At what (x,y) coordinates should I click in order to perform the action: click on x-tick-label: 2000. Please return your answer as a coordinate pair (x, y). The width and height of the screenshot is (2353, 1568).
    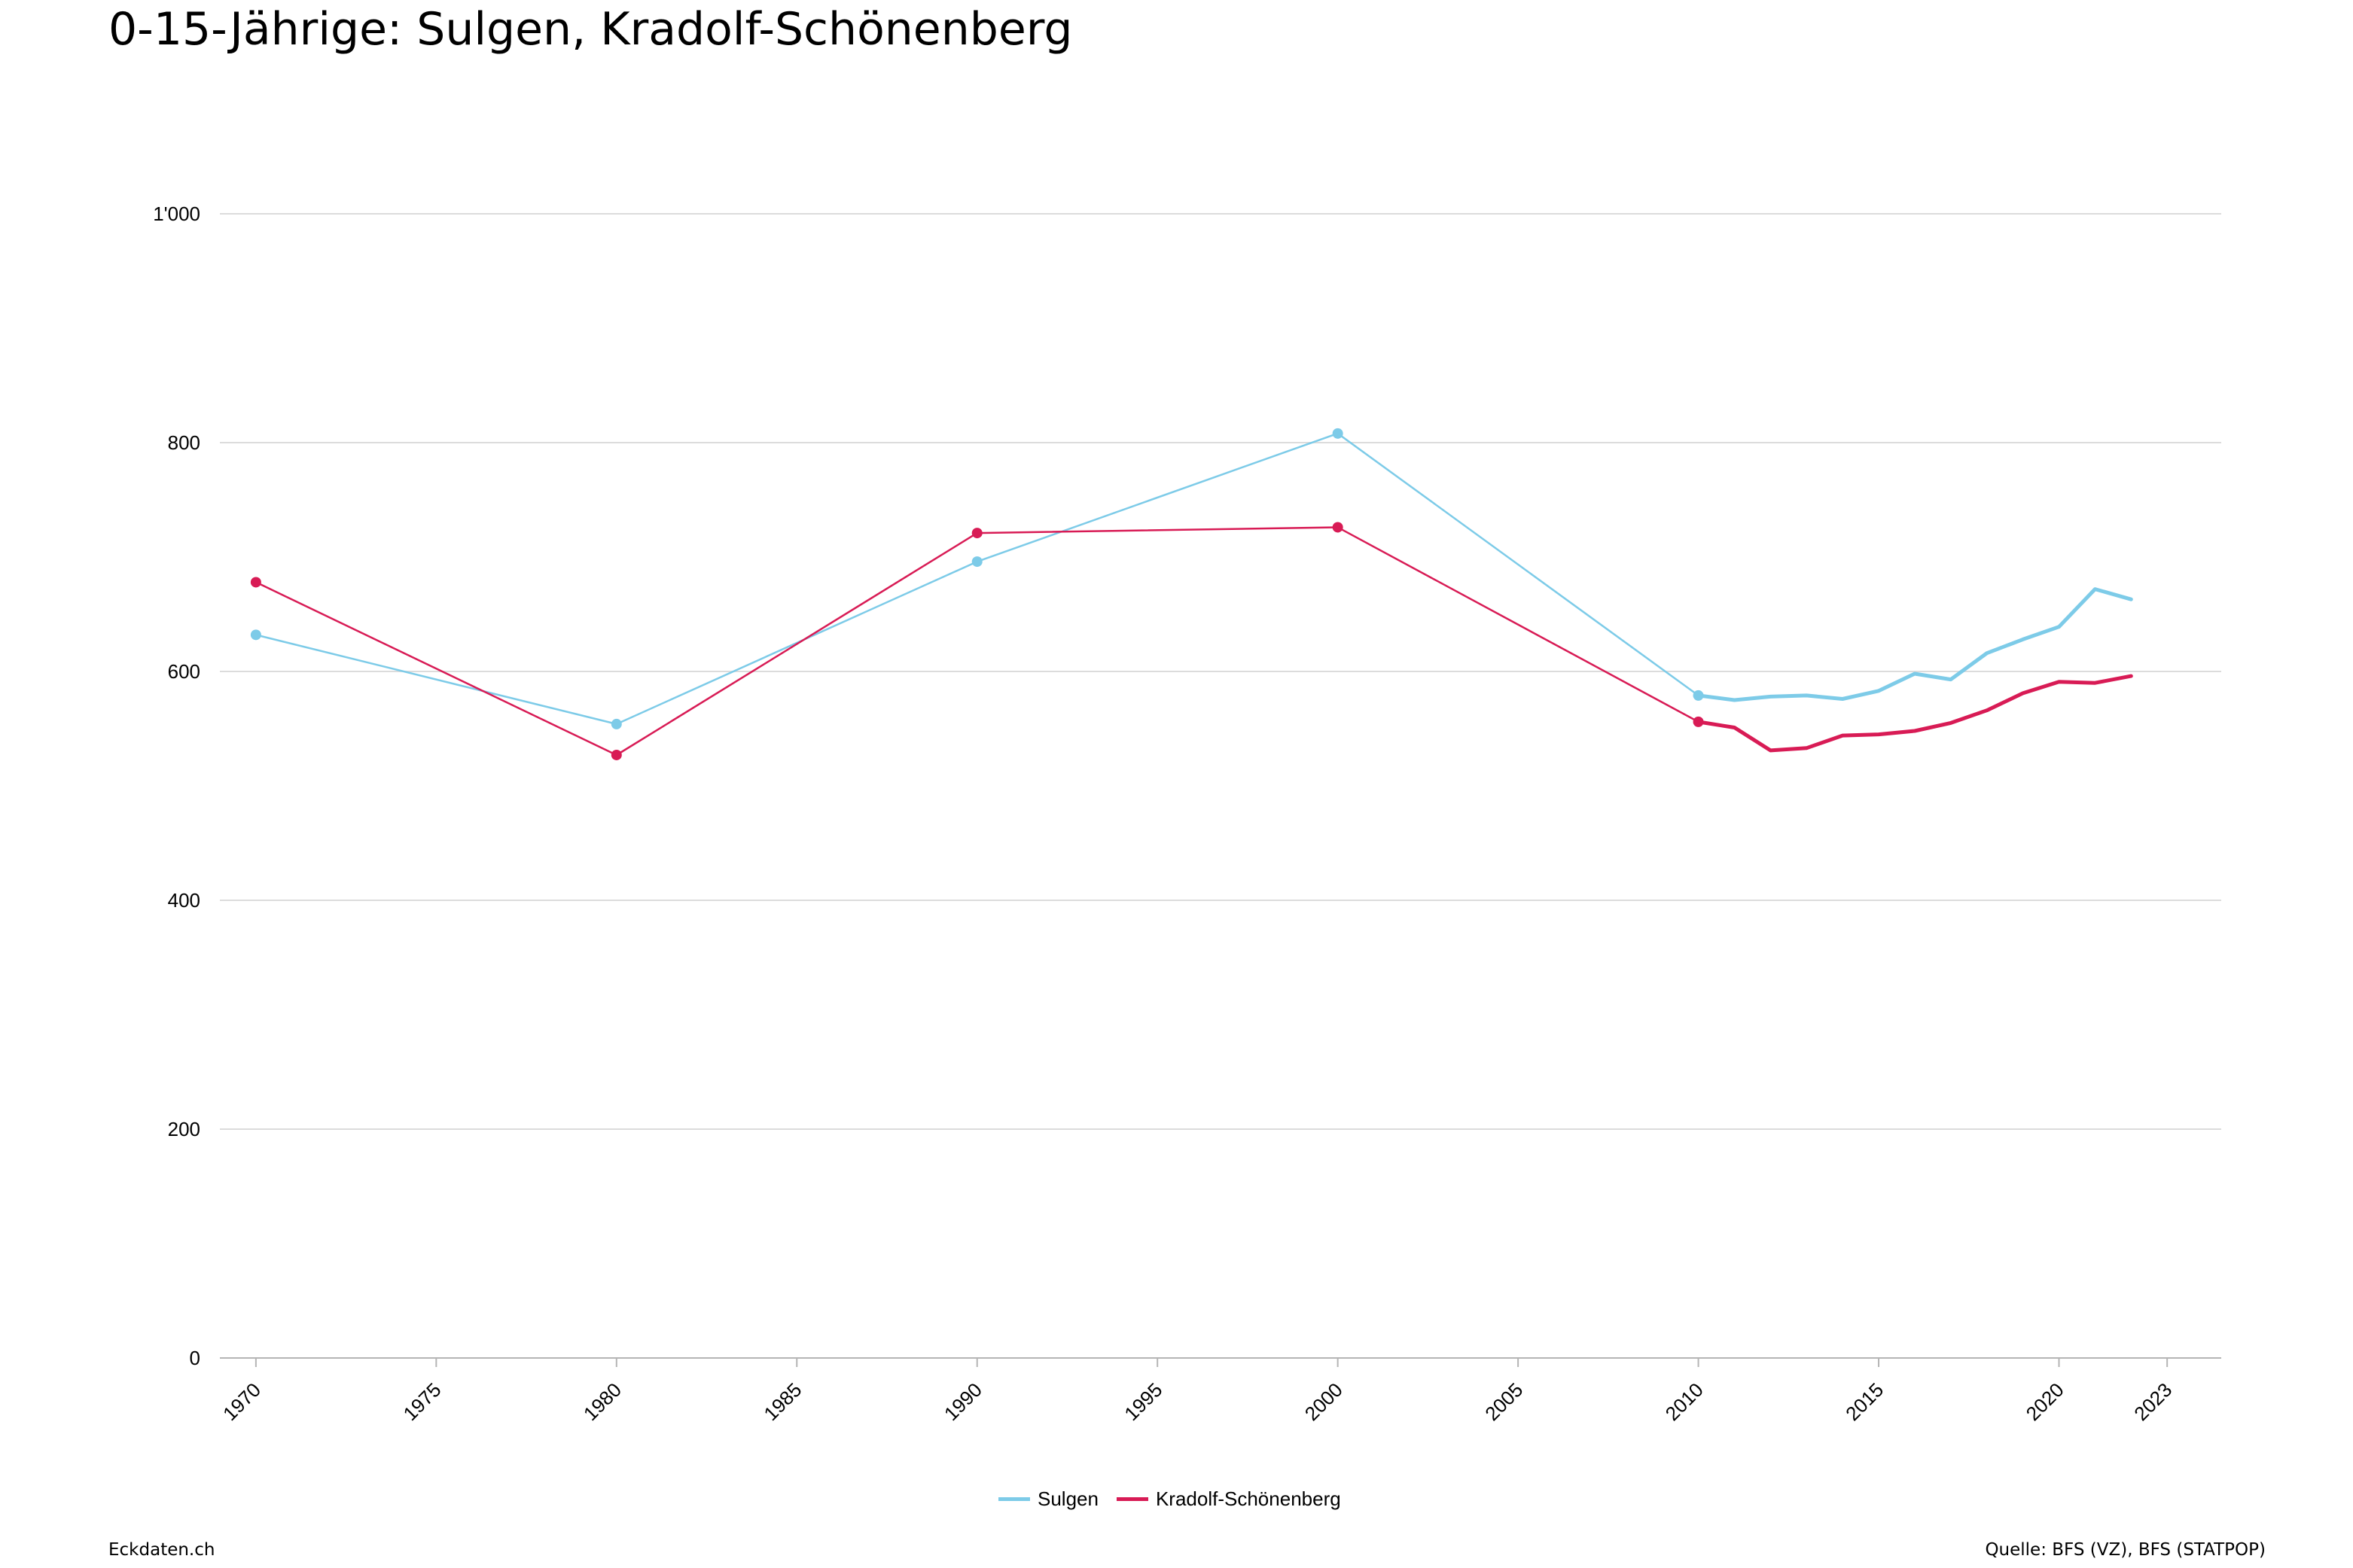
    Looking at the image, I should click on (1323, 1401).